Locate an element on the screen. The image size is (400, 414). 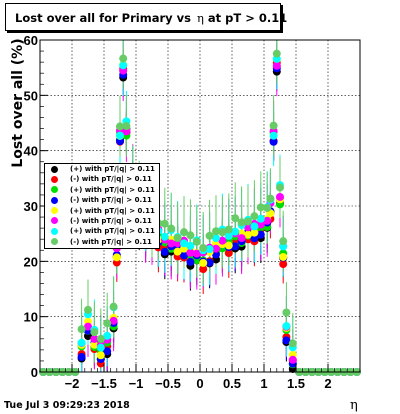
y-tick-label: 10 is located at coordinates (31, 317).